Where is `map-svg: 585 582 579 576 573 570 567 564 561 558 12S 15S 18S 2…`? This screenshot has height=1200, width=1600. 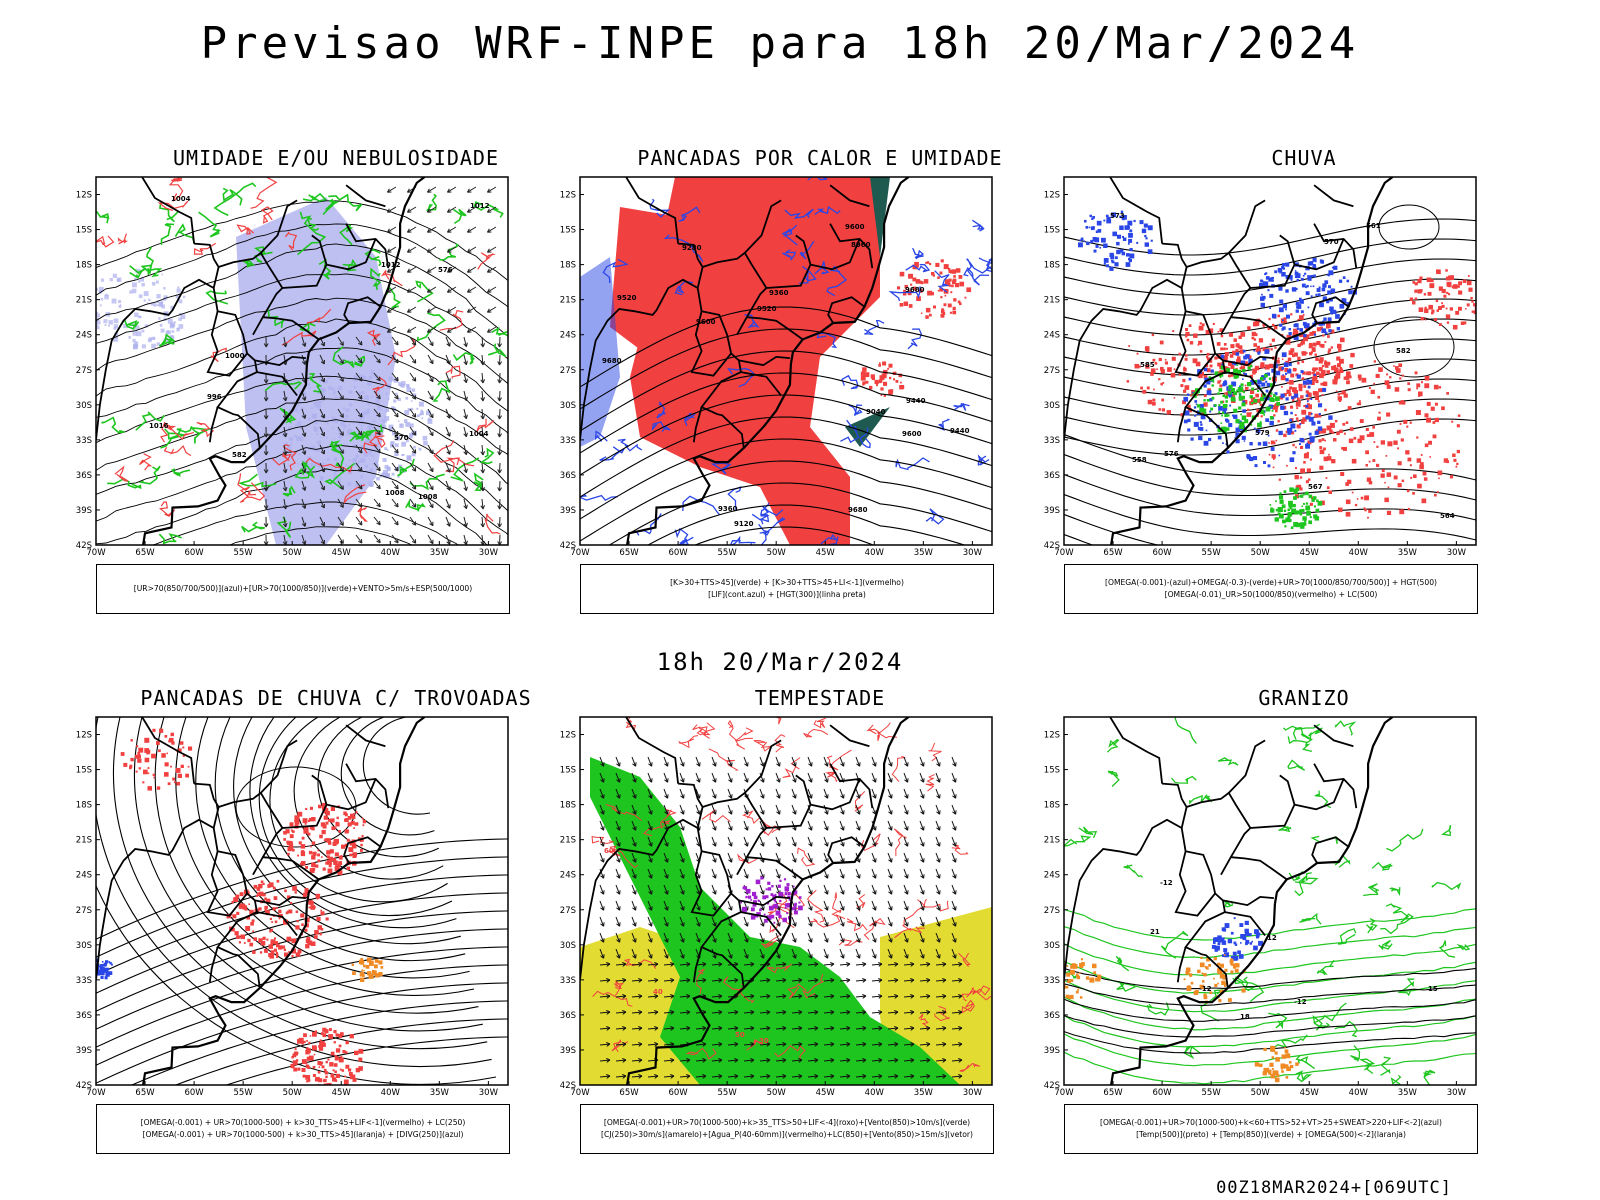 map-svg: 585 582 579 576 573 570 567 564 561 558 12S 15S 18S 2… is located at coordinates (1260, 367).